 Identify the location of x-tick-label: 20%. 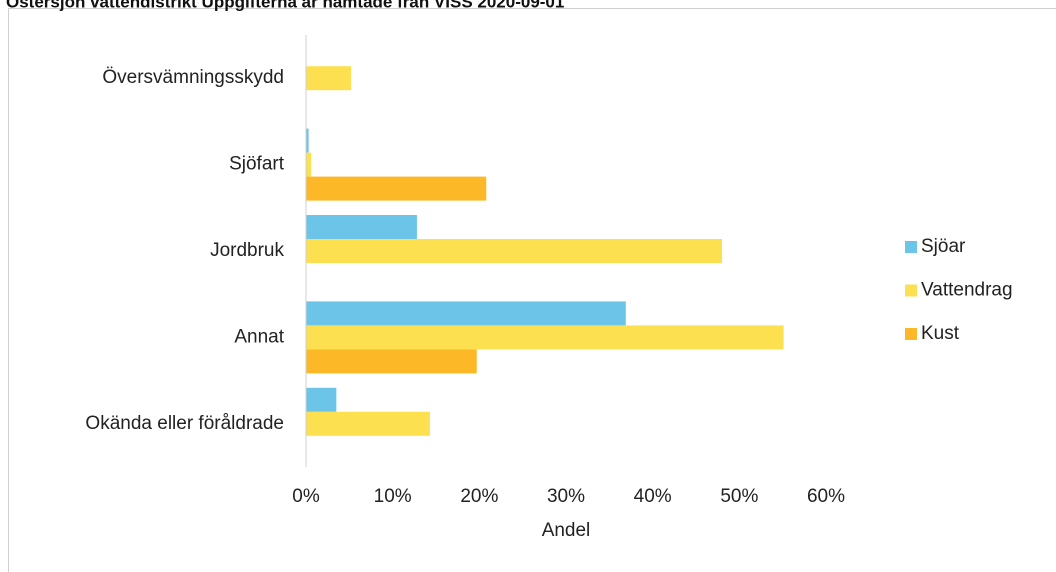
(479, 496).